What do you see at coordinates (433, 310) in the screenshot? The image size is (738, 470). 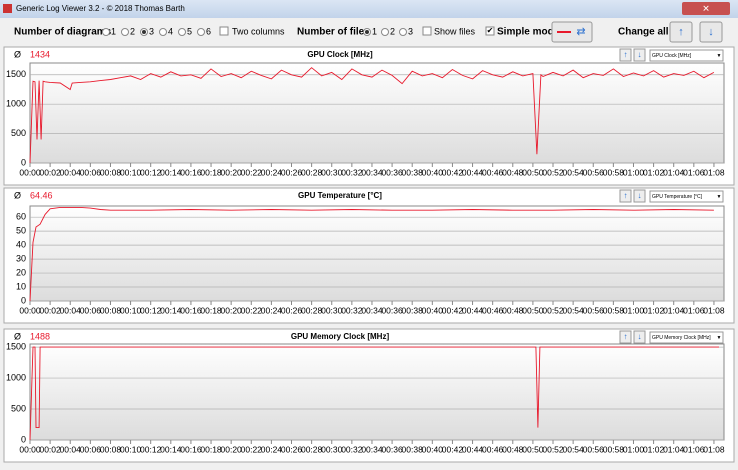 I see `x-tick-label: 00:40` at bounding box center [433, 310].